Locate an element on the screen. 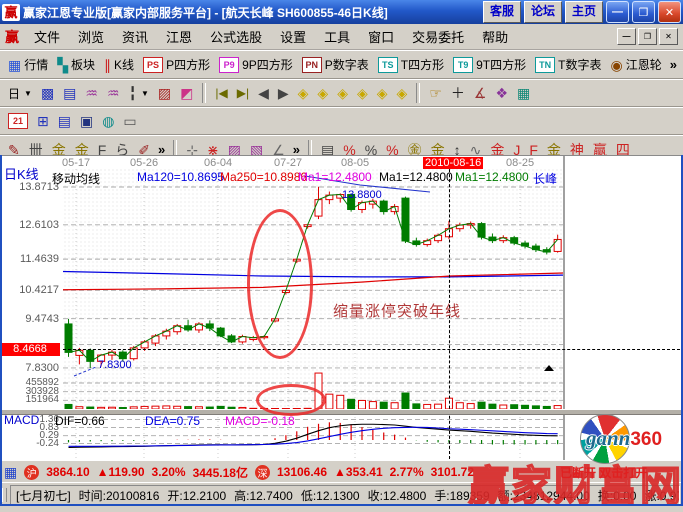  quote-button: ▦行情 is located at coordinates (28, 65).